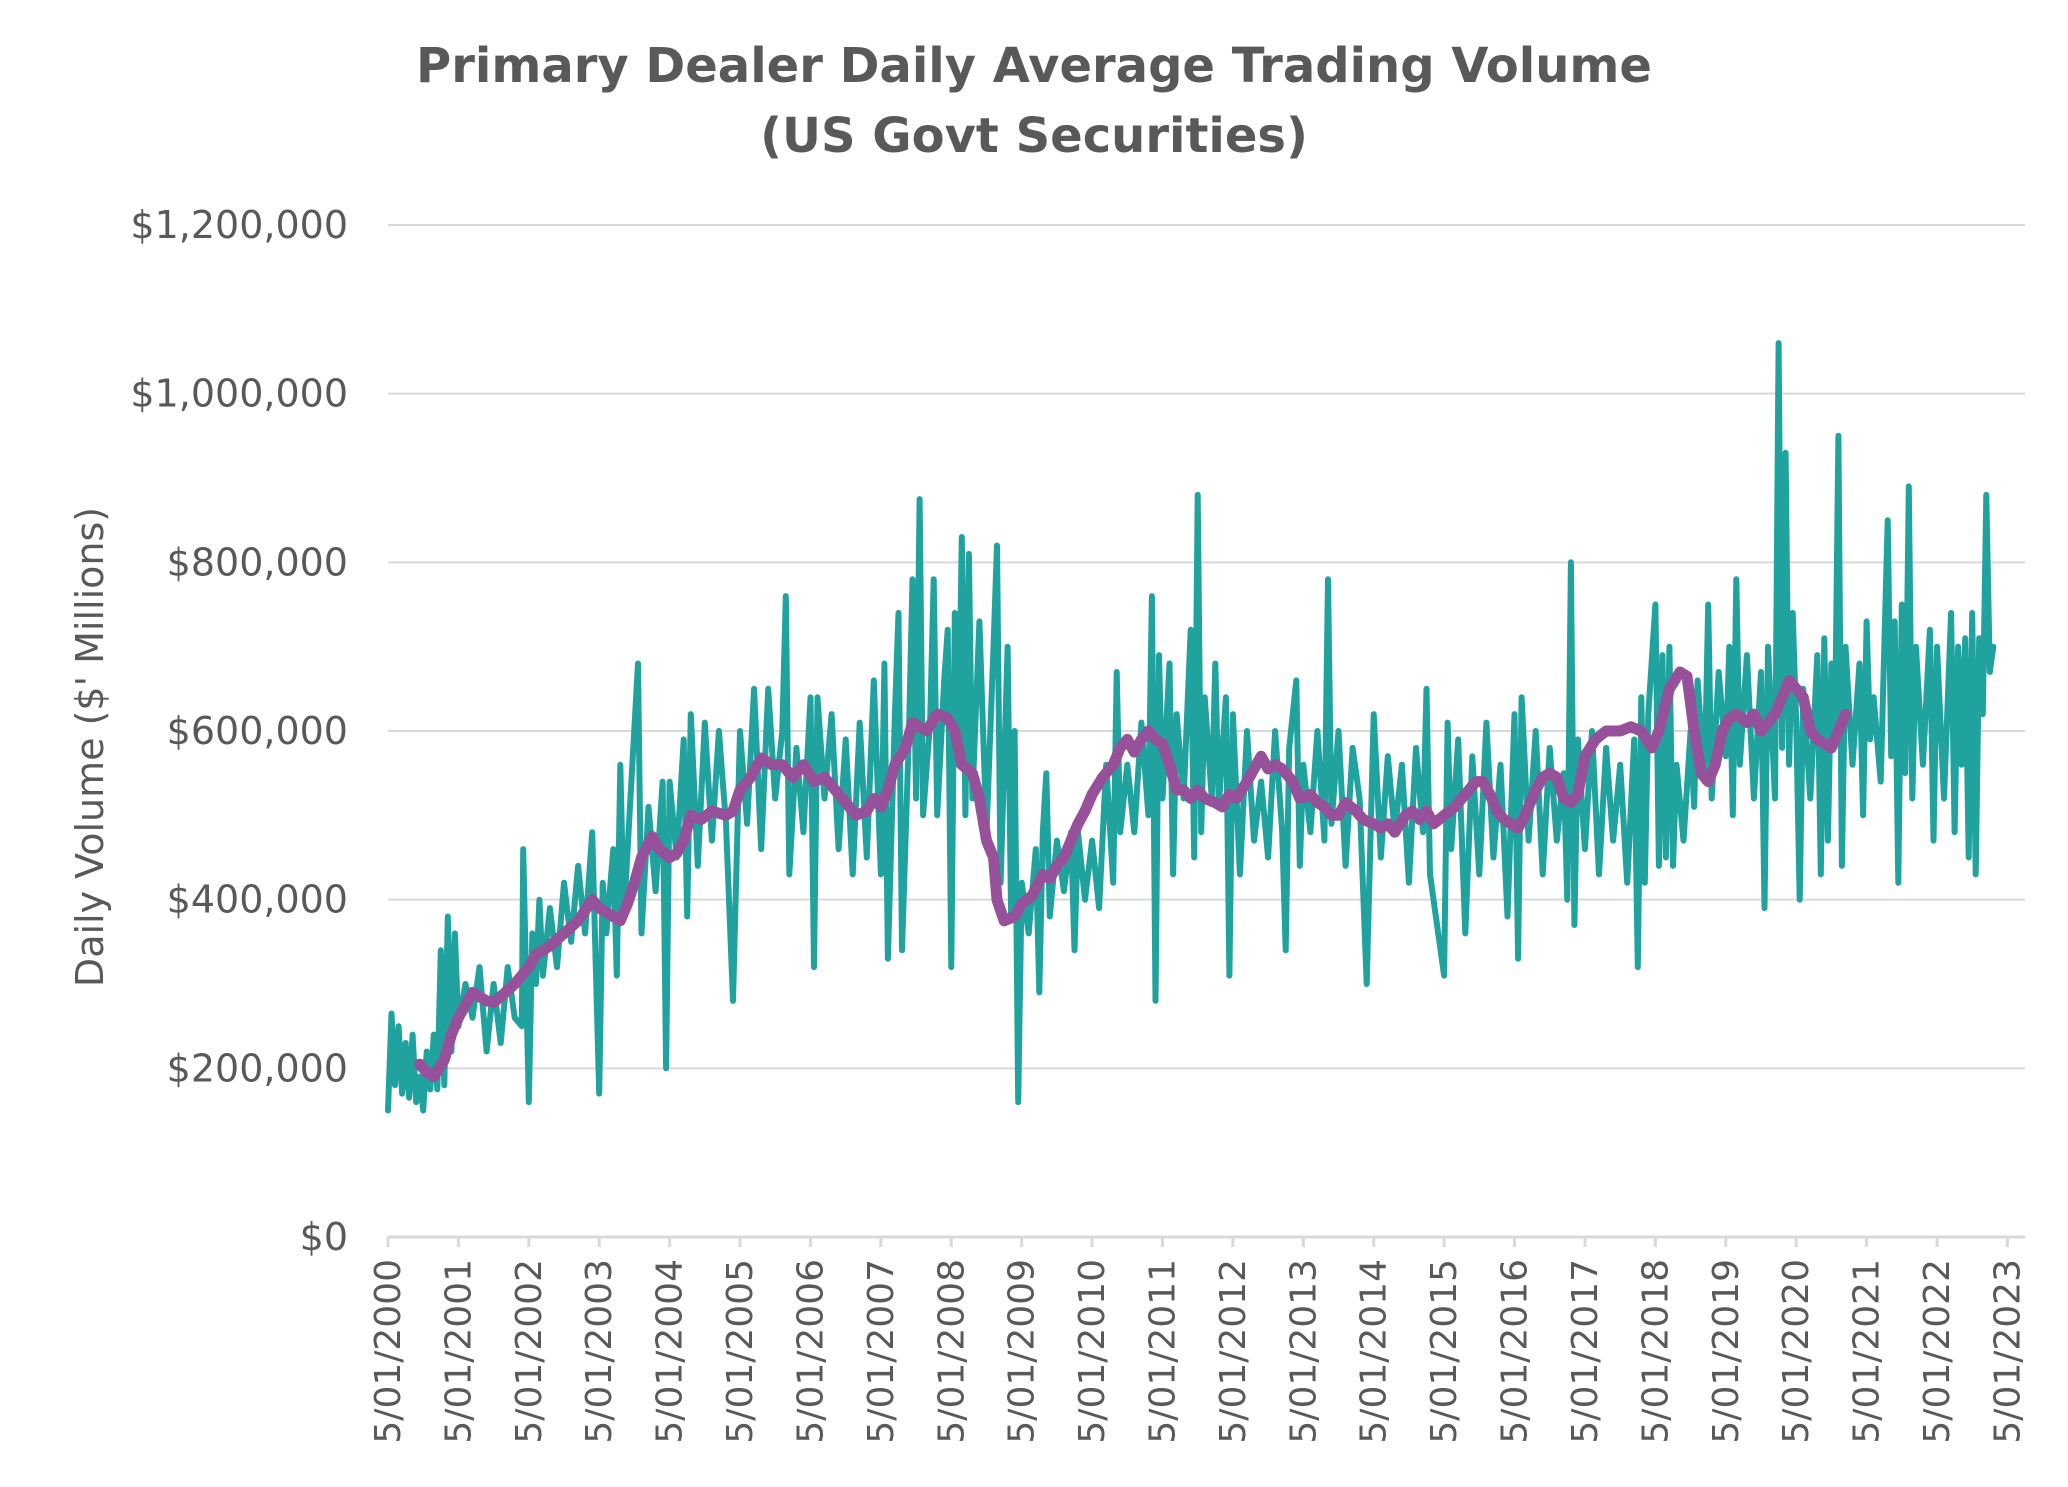  I want to click on x-tick-label: 5/01/2021, so click(1867, 1351).